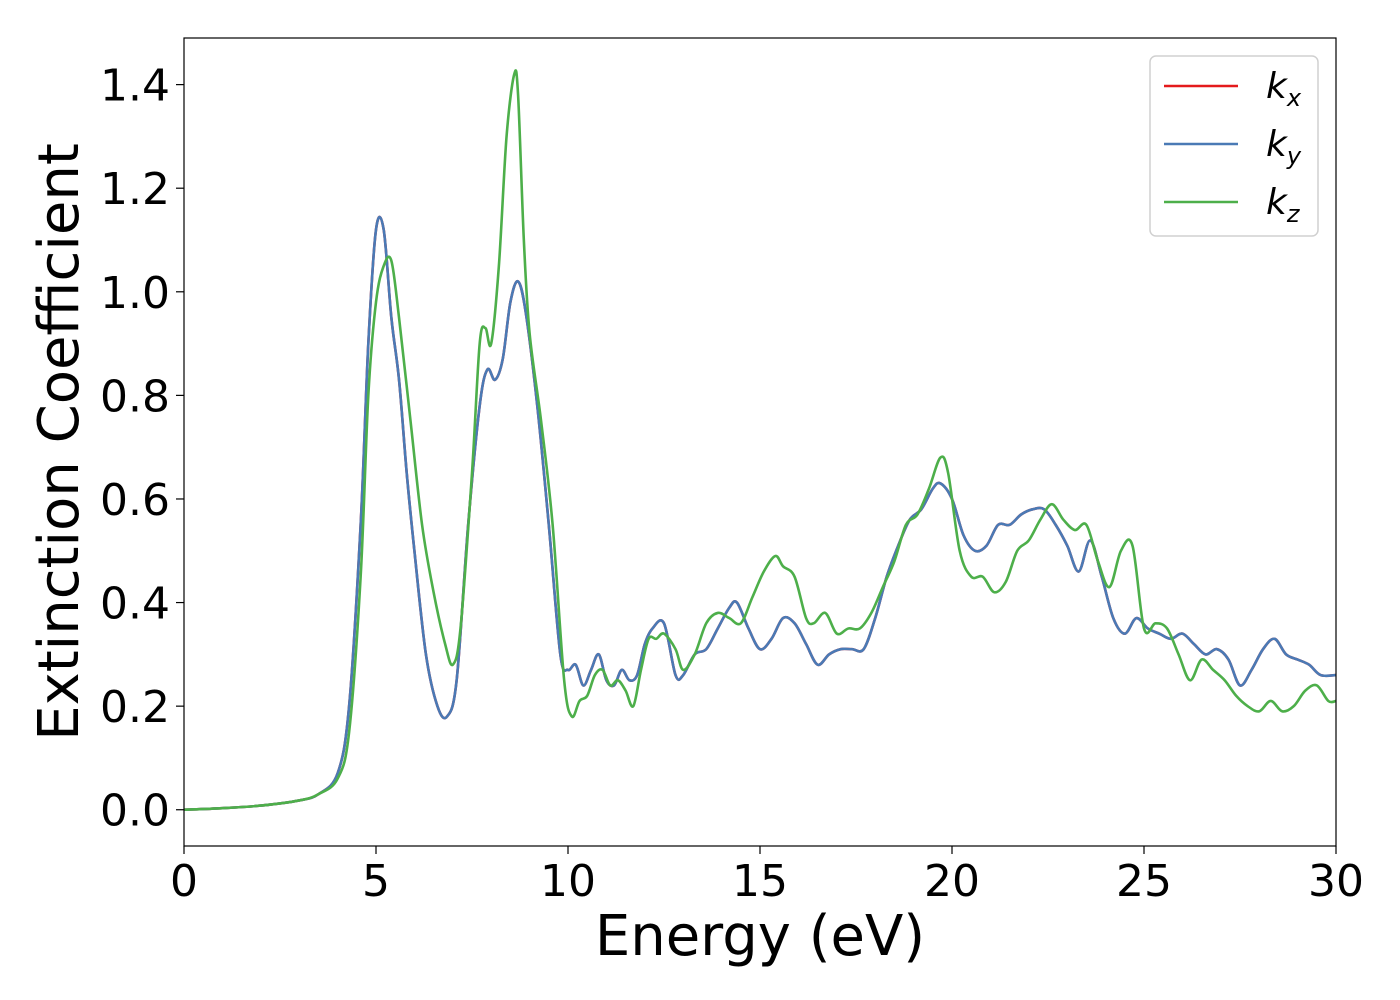 This screenshot has width=1400, height=1000. Describe the element at coordinates (135, 293) in the screenshot. I see `y-tick-label: 1.0` at that location.